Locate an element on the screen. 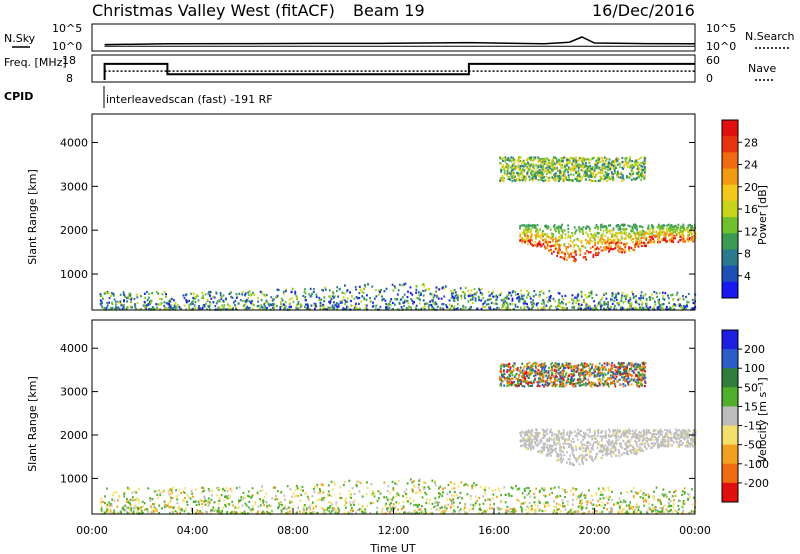 The height and width of the screenshot is (554, 800). ytick-label-2: 3000 is located at coordinates (74, 186).